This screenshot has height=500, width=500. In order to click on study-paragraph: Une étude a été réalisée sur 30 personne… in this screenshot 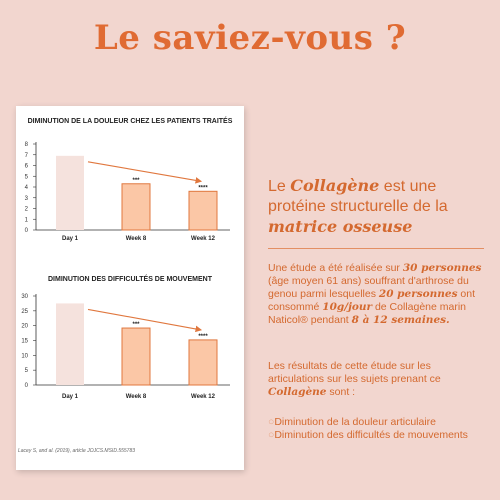, I will do `click(378, 294)`.